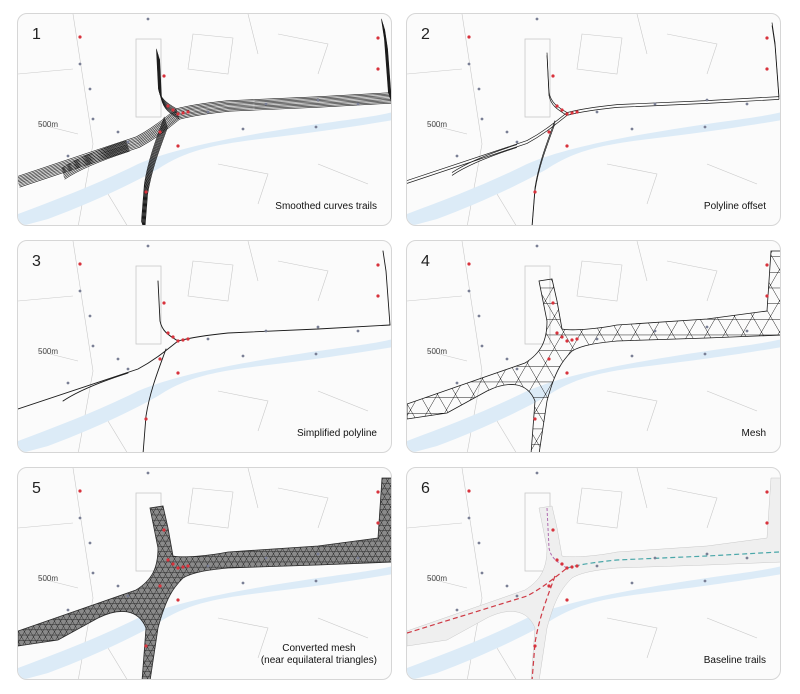  I want to click on caption-line: Baseline trails, so click(734, 660).